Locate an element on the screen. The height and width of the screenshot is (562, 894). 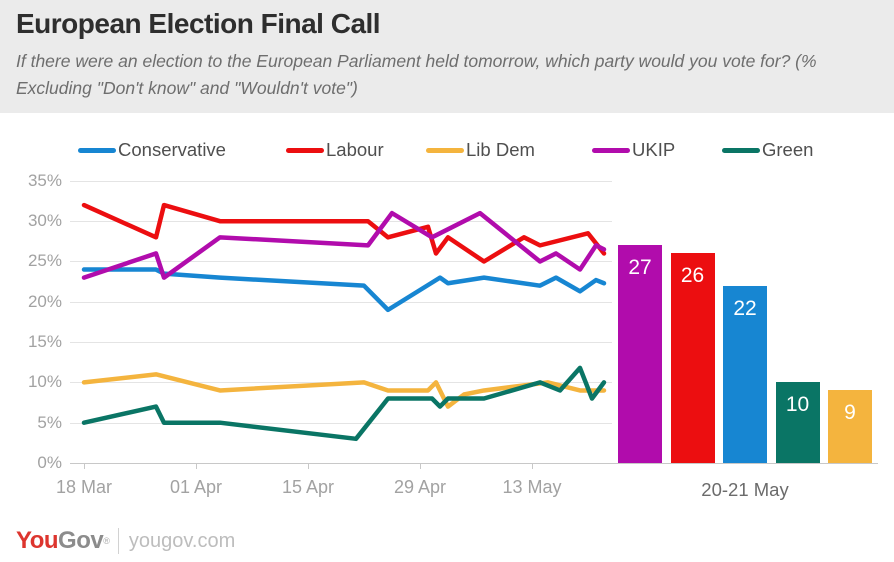
x-axis-tick-label: 29 Apr is located at coordinates (420, 487).